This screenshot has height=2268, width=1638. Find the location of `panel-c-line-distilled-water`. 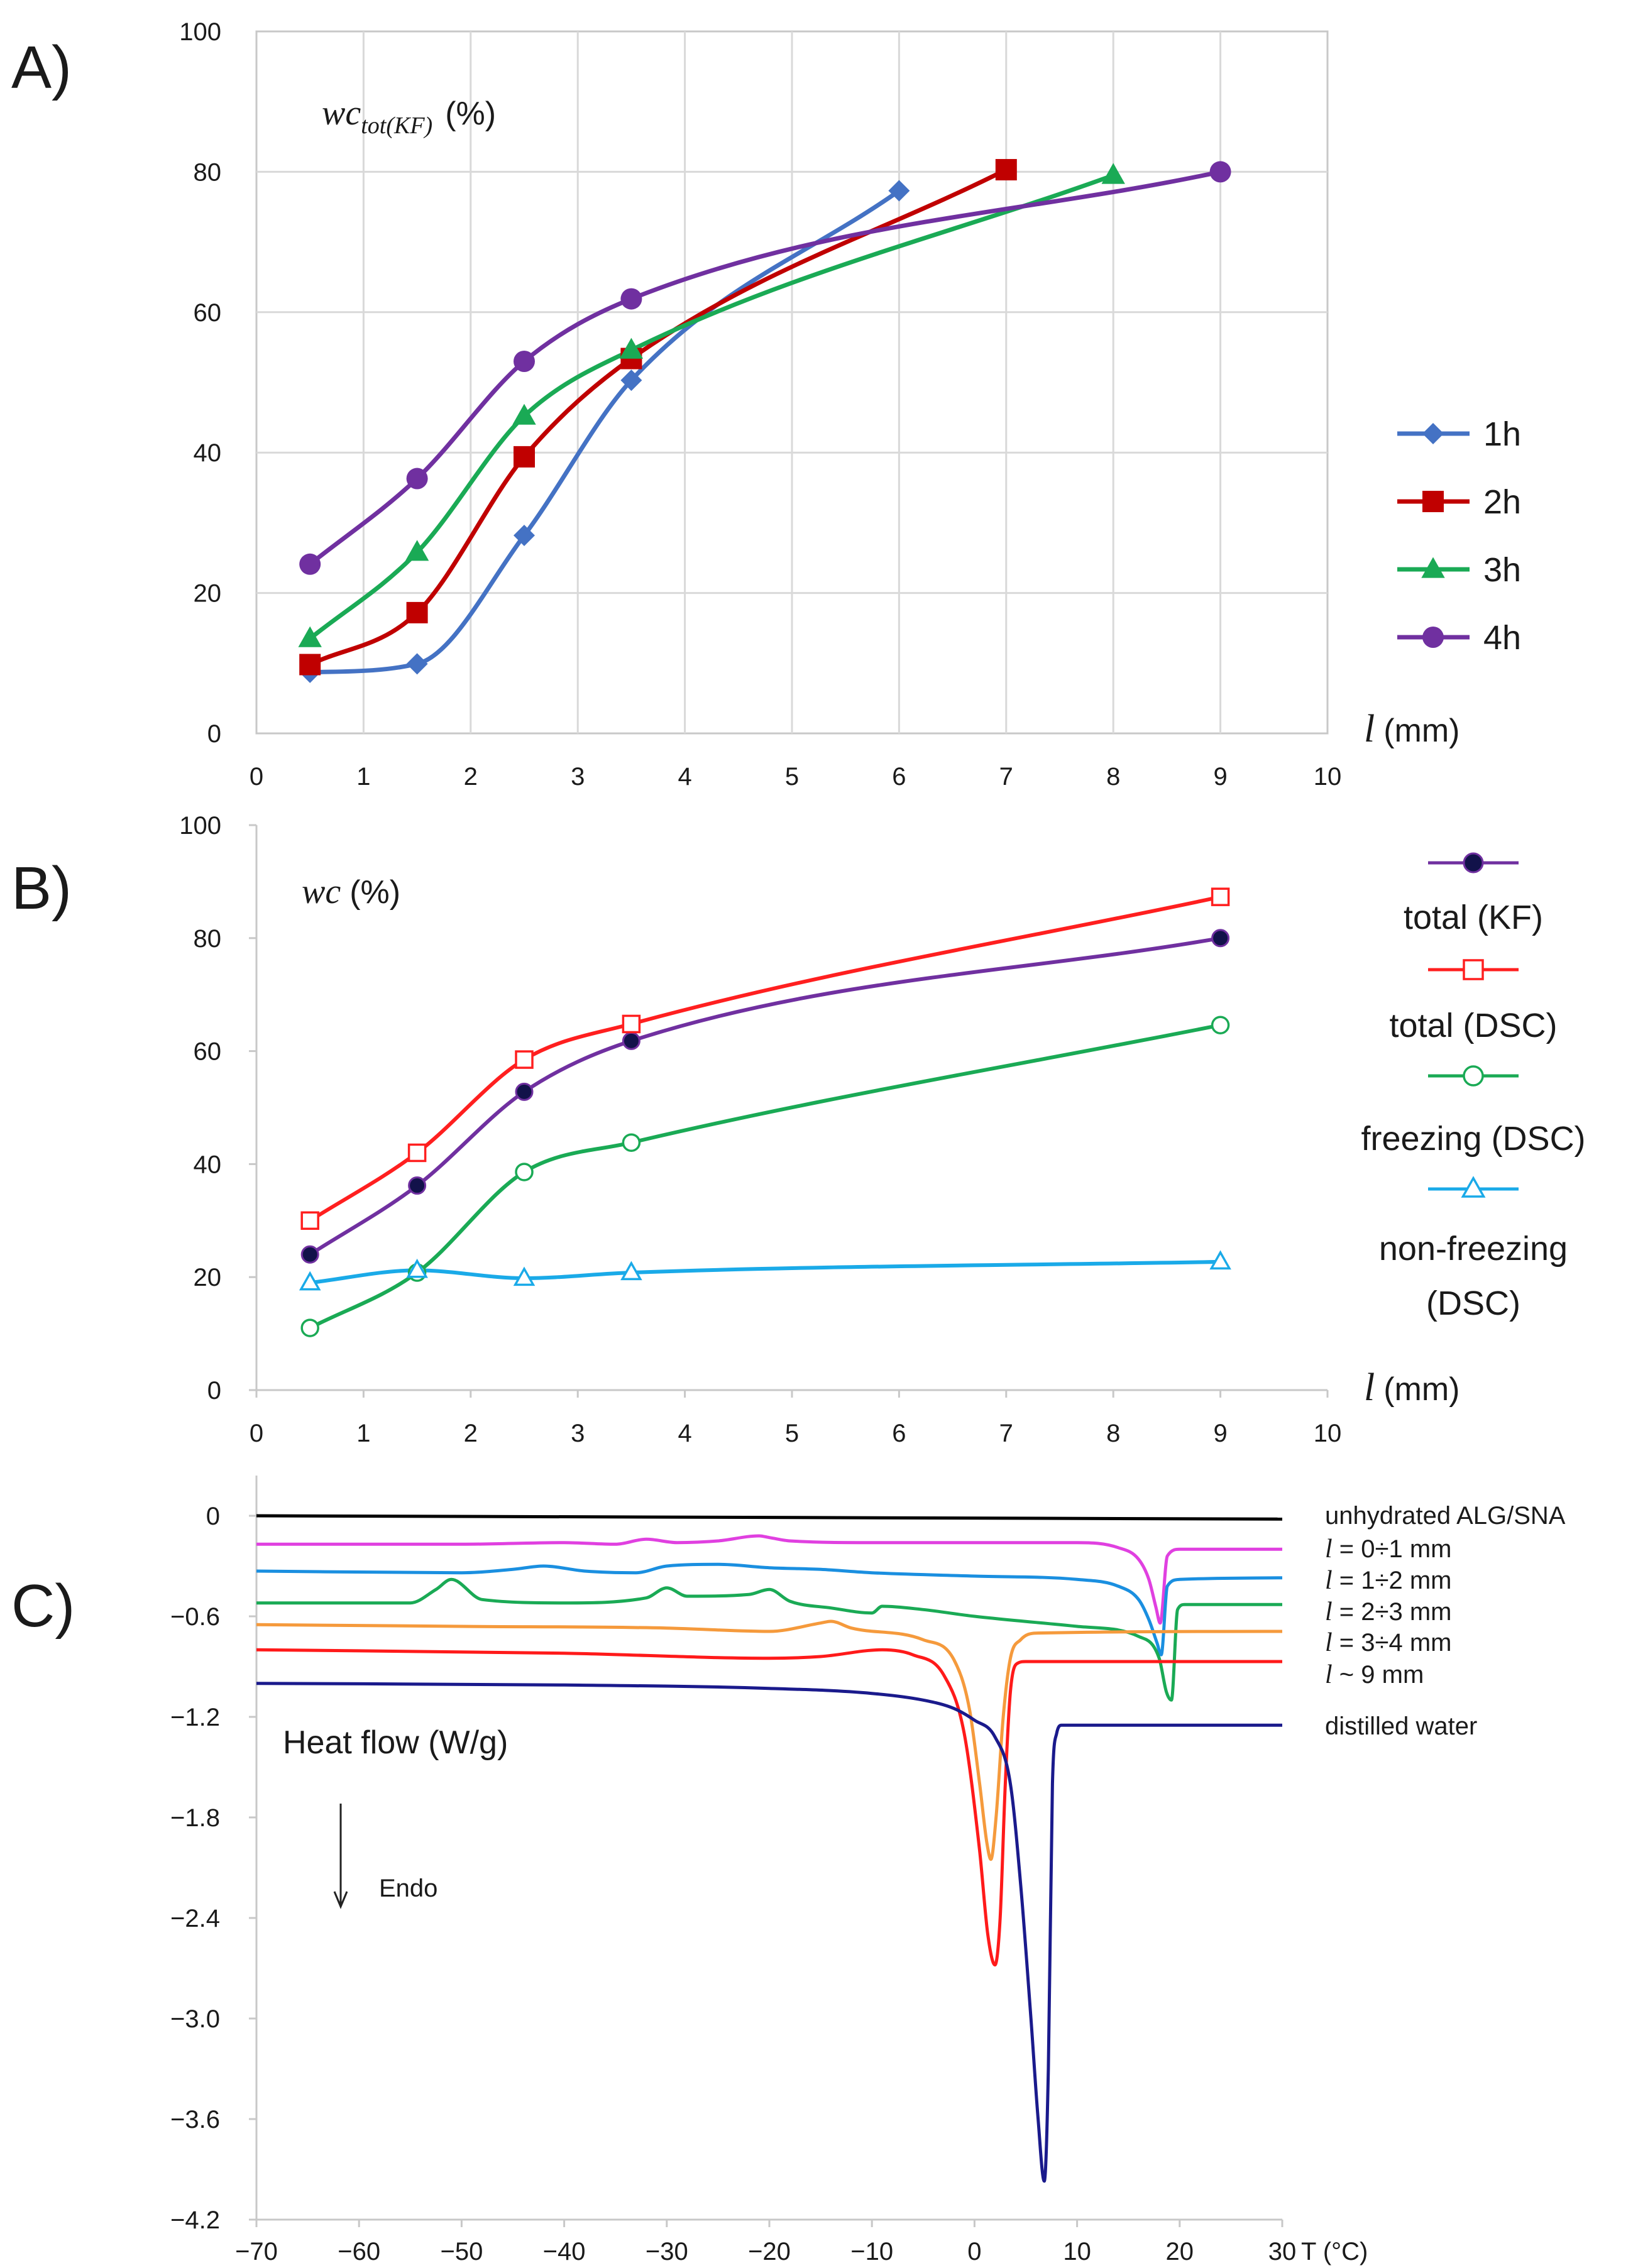

panel-c-line-distilled-water is located at coordinates (769, 1933).